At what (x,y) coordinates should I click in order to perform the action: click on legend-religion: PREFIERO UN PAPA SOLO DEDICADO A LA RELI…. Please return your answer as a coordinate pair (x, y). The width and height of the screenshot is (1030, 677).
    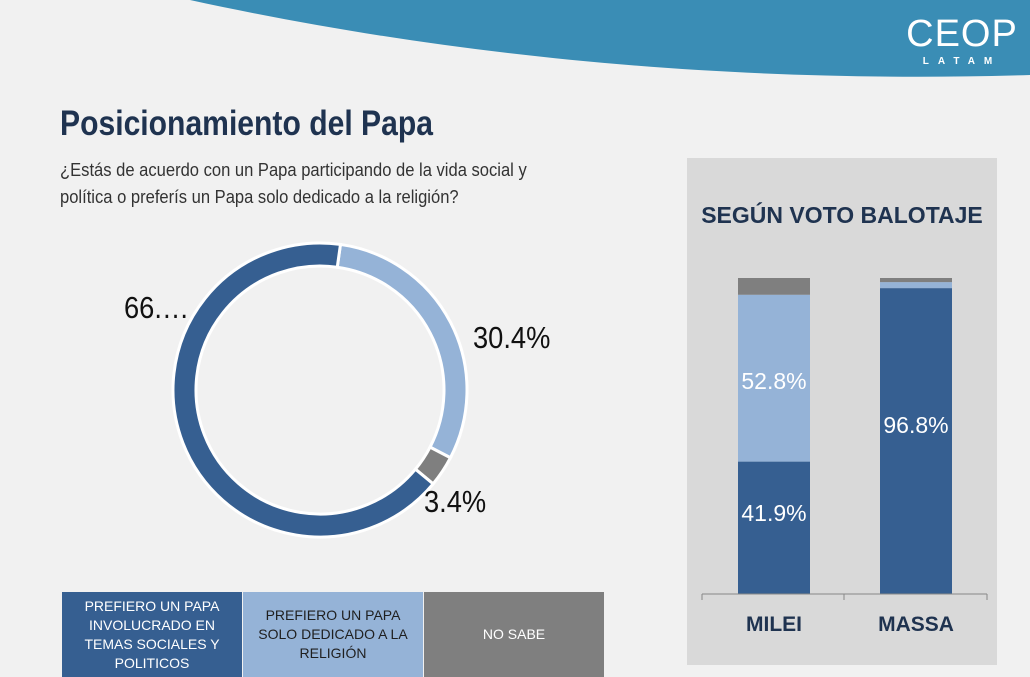
    Looking at the image, I should click on (333, 634).